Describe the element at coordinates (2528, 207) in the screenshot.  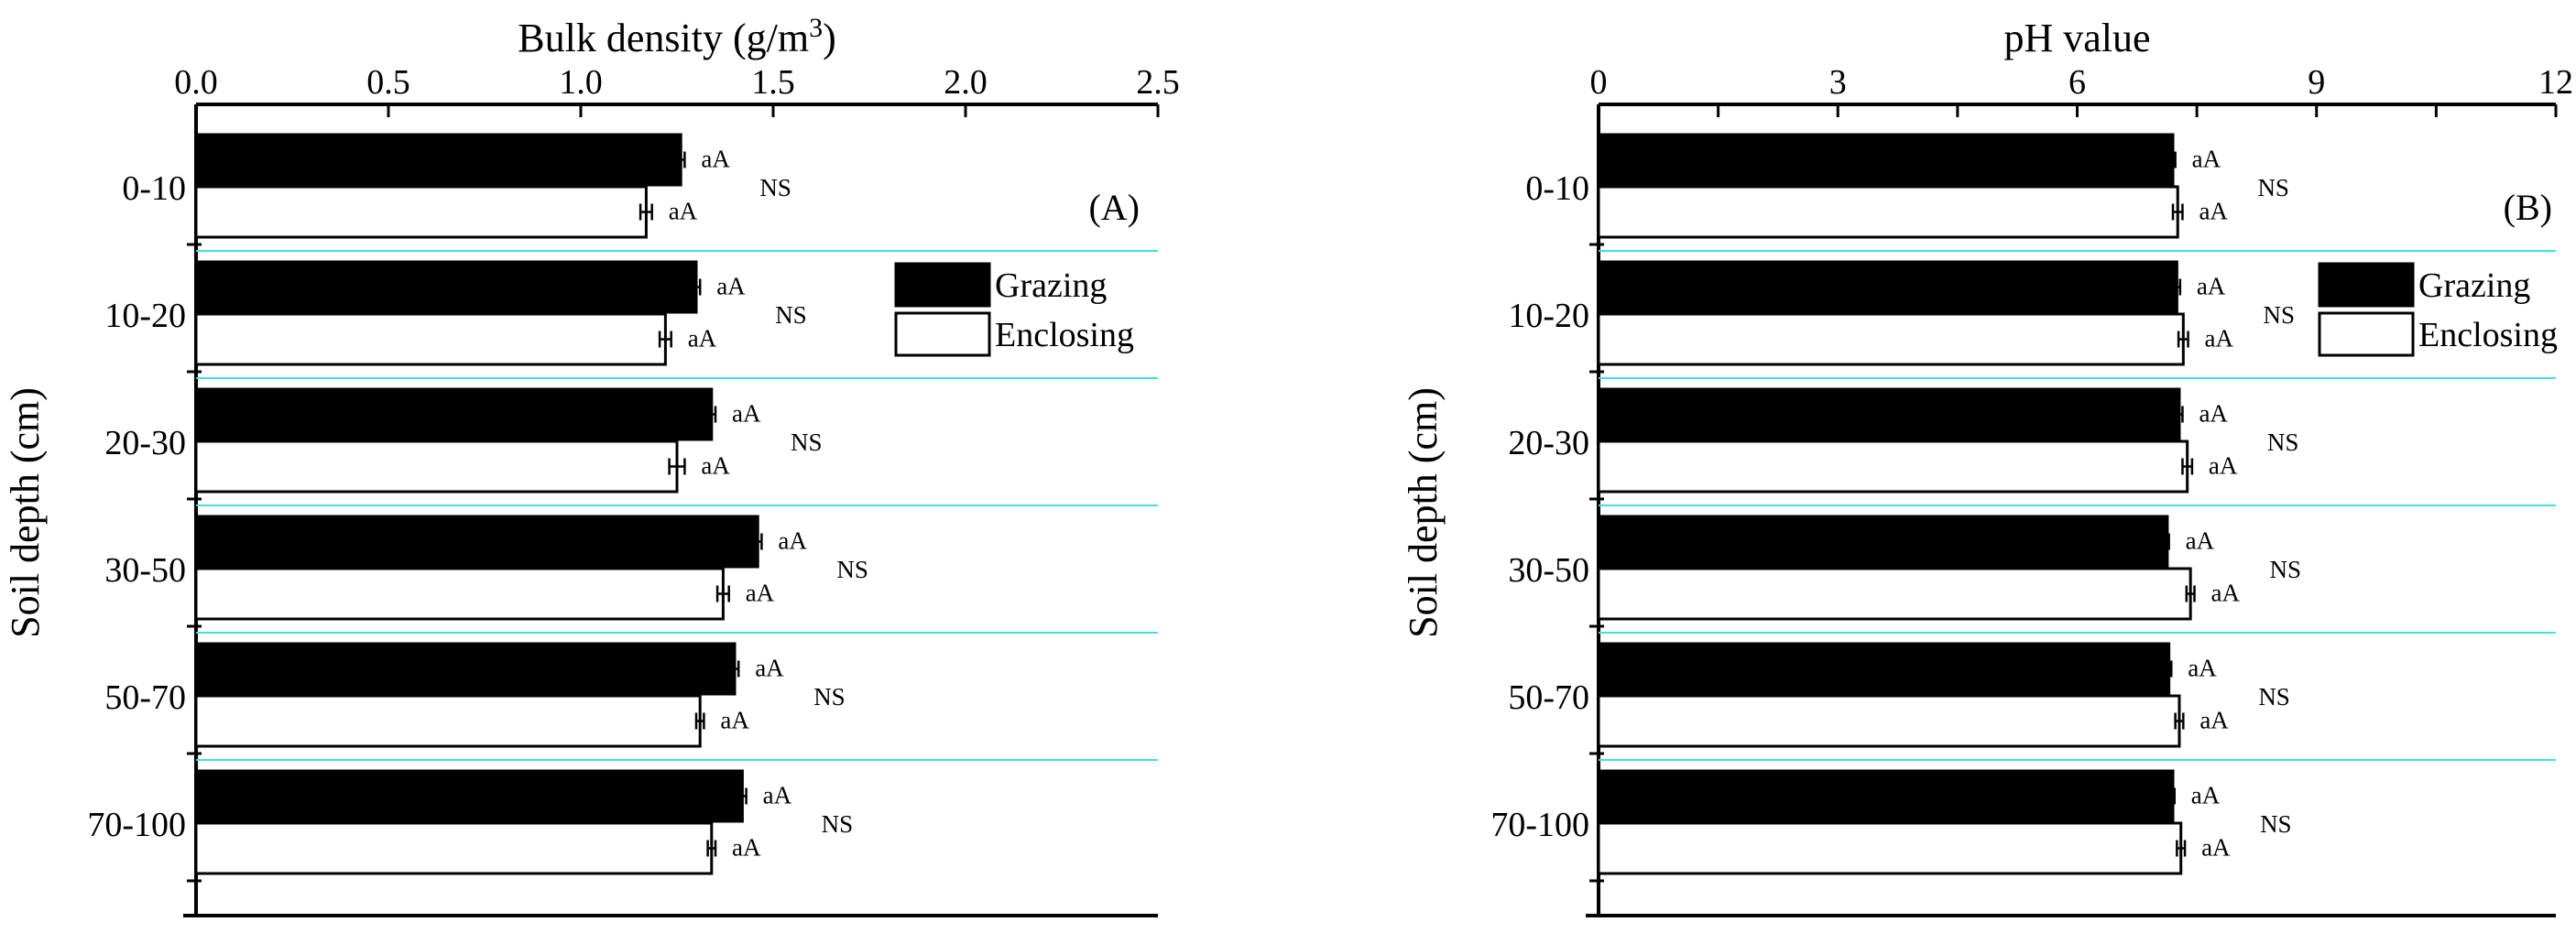
I see `panel-label: (B)` at that location.